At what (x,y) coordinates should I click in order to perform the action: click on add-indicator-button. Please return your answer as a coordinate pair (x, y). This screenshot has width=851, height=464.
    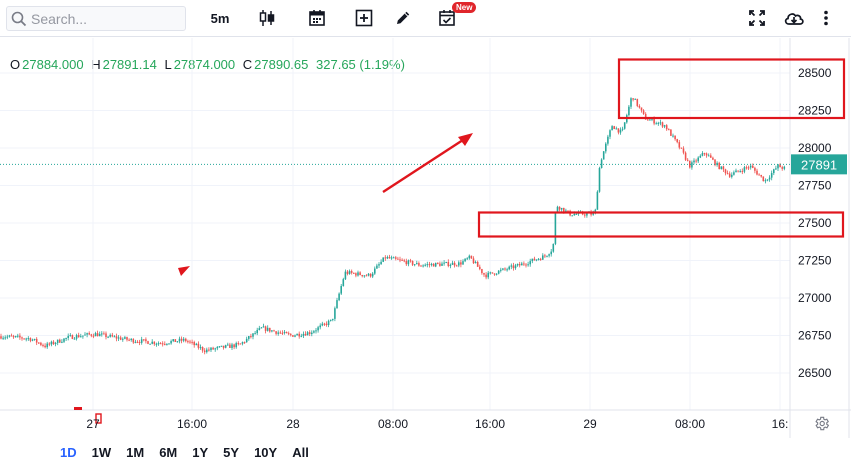
    Looking at the image, I should click on (364, 18).